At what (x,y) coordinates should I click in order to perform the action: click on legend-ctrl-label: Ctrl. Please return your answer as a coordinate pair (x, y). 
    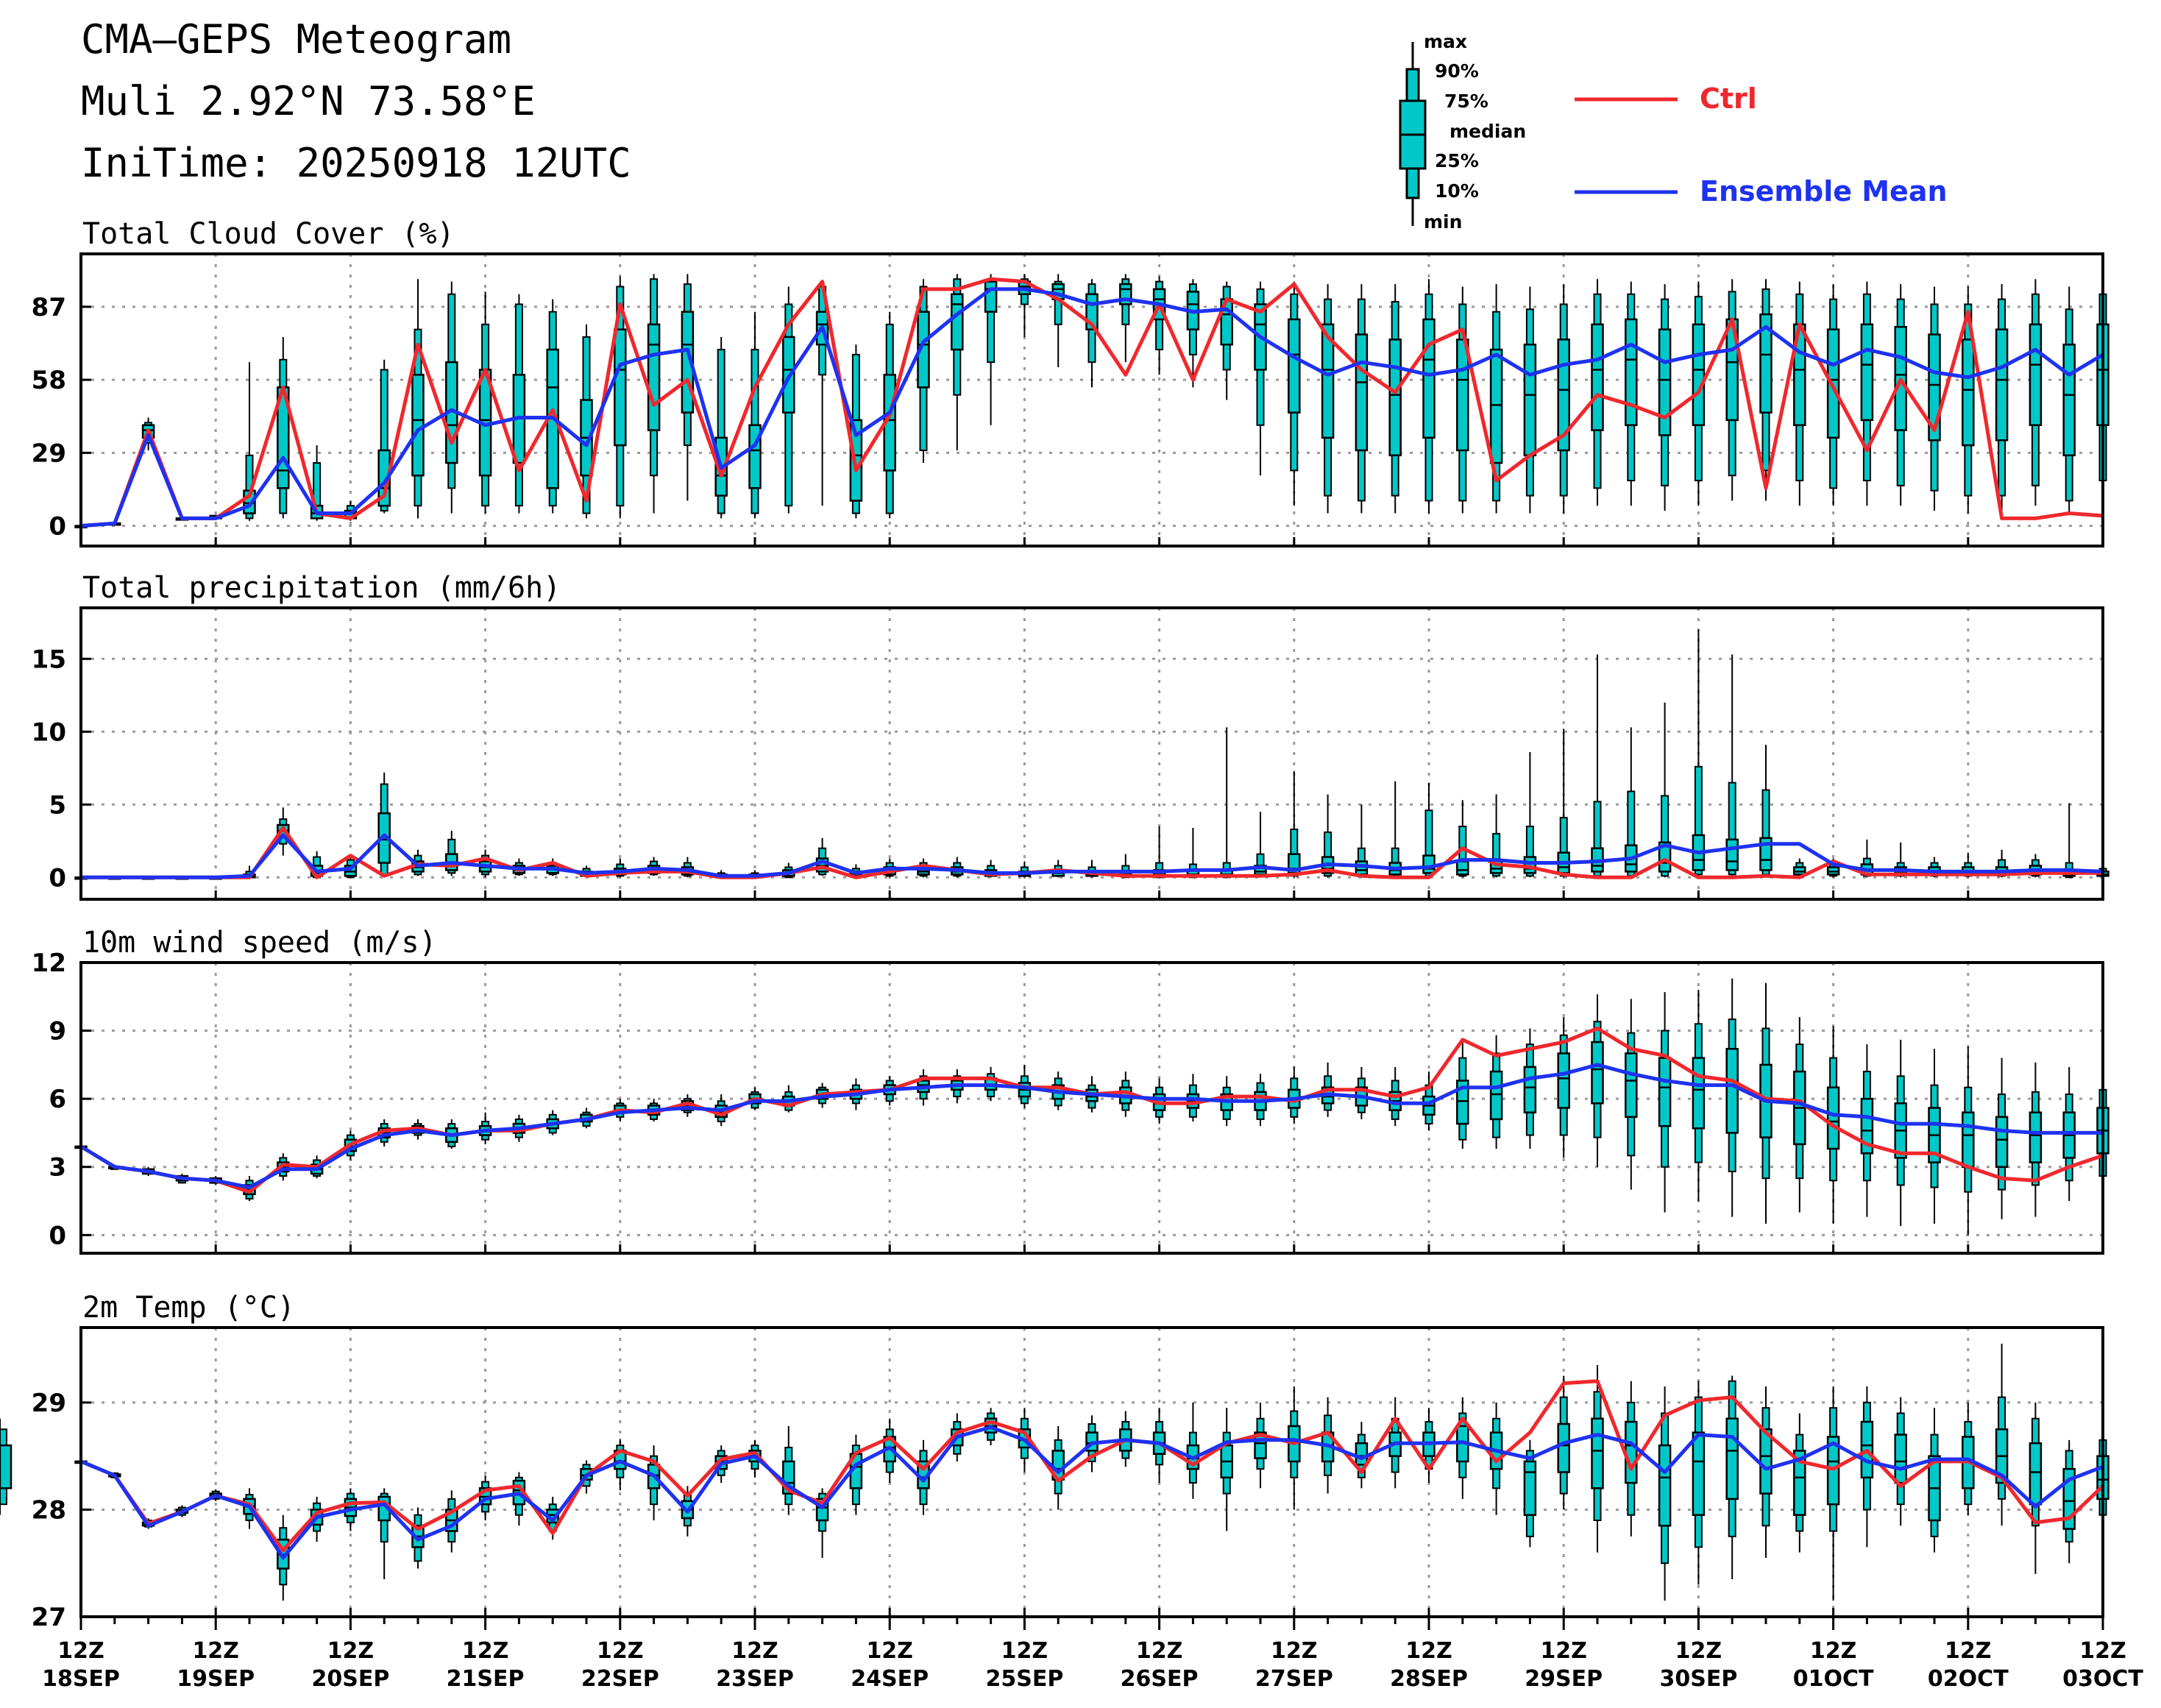
    Looking at the image, I should click on (1728, 98).